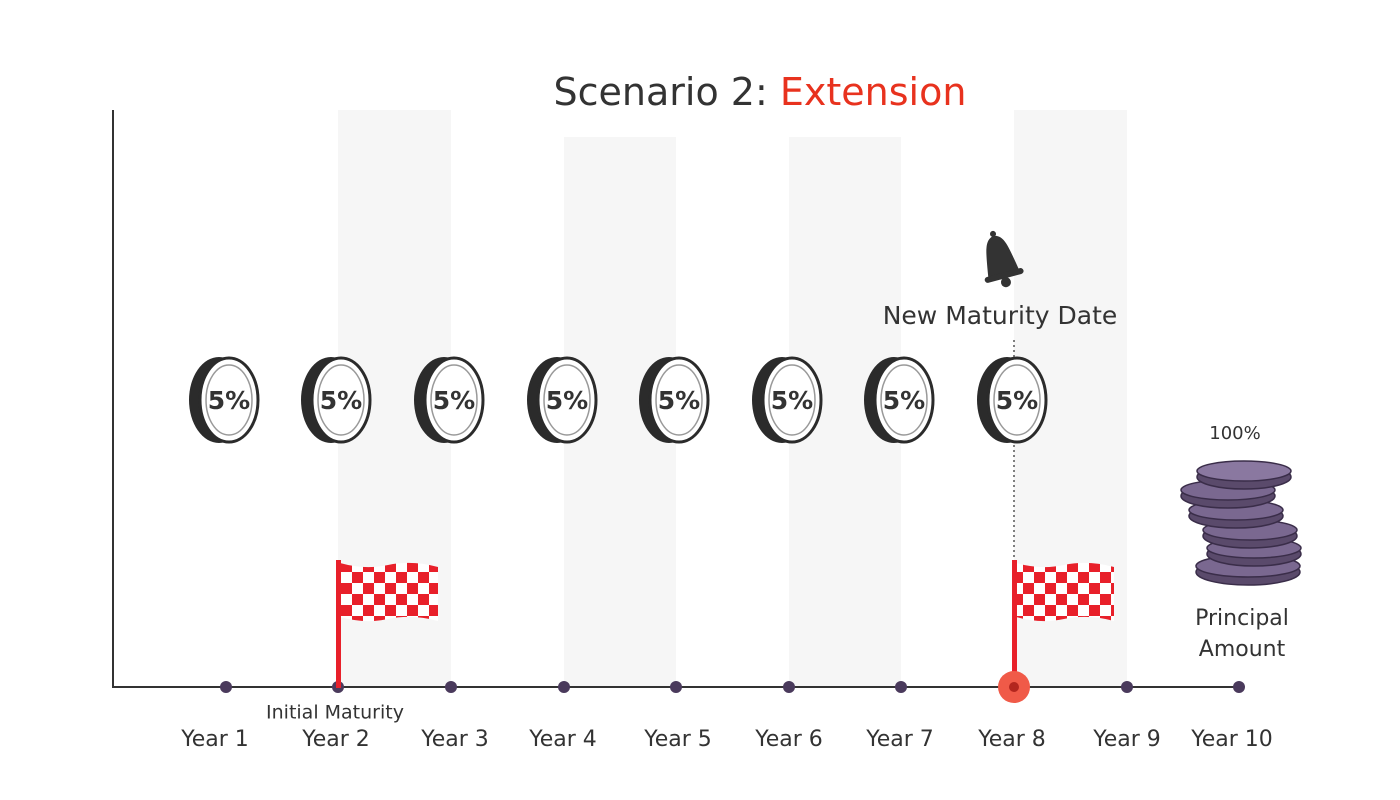 Image resolution: width=1400 pixels, height=800 pixels. Describe the element at coordinates (562, 739) in the screenshot. I see `year-label: Year 4` at that location.